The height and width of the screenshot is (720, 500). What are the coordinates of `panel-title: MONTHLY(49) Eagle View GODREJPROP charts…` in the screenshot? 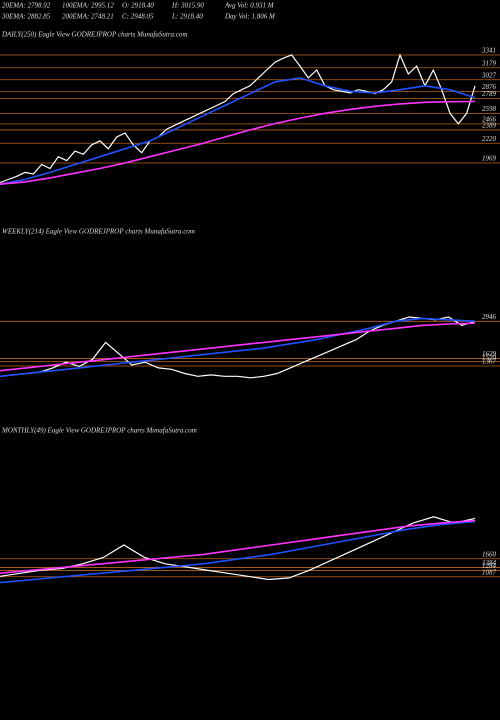 It's located at (99, 431).